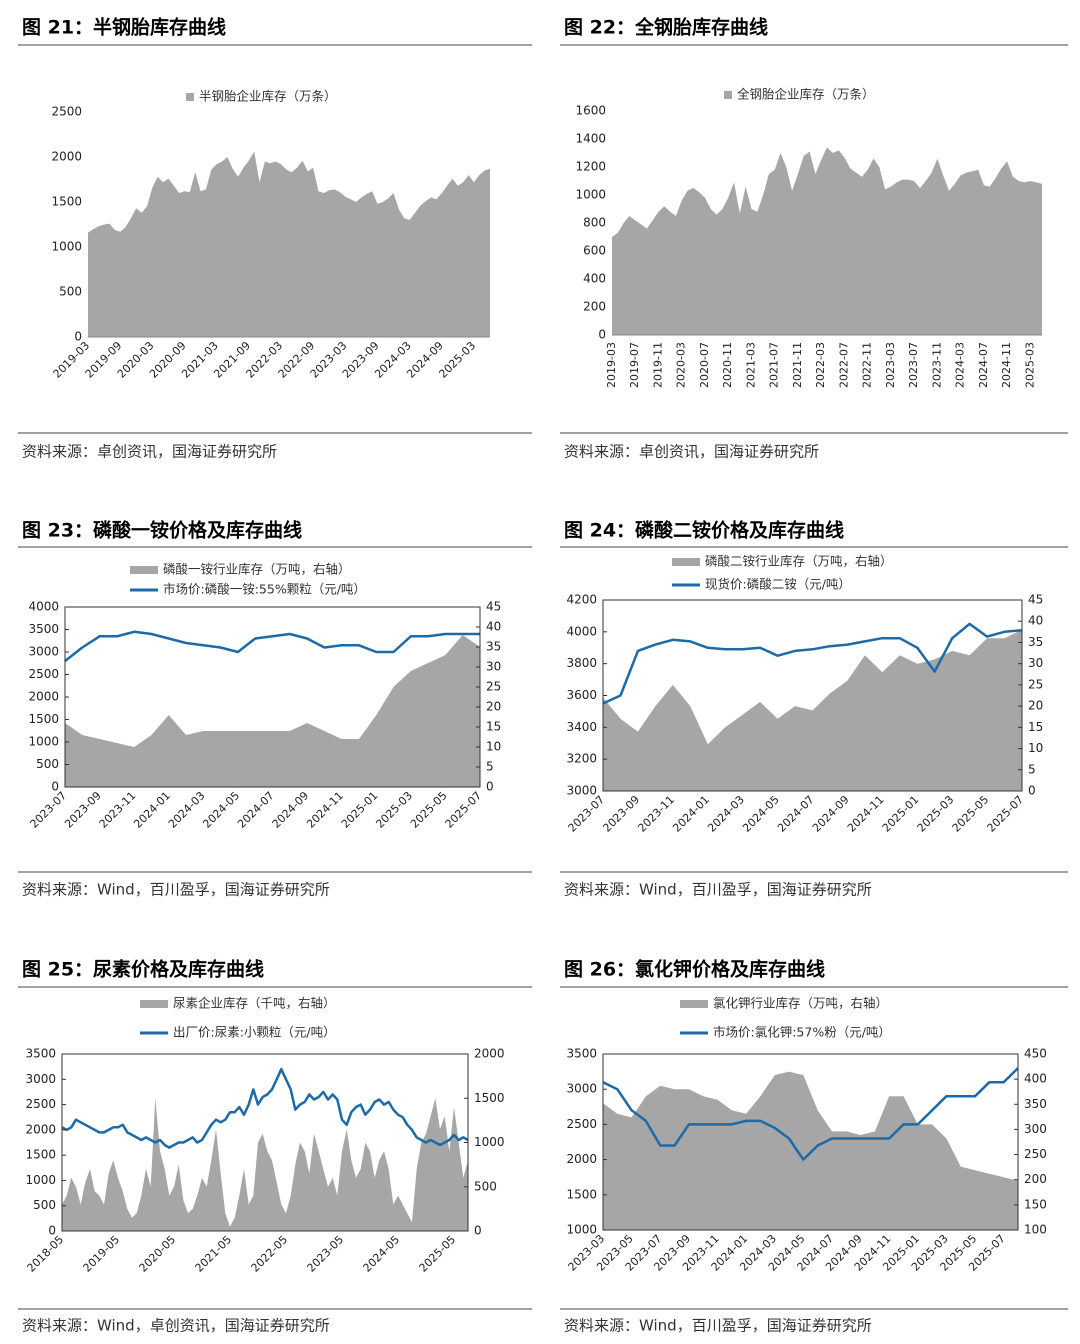 This screenshot has width=1080, height=1344. Describe the element at coordinates (843, 365) in the screenshot. I see `x-tick-label: 2022-07` at that location.